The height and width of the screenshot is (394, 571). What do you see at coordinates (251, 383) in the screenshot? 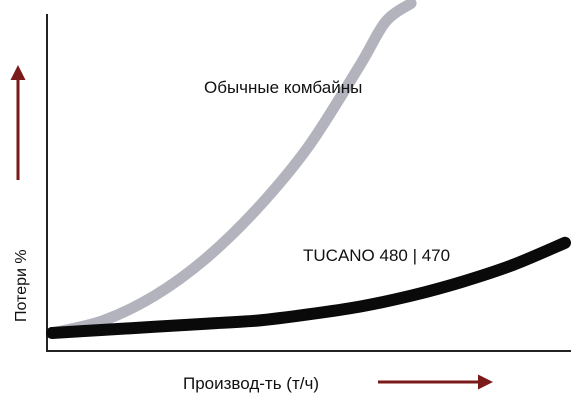
I see `x-axis-label: Производ-ть (т/ч)` at bounding box center [251, 383].